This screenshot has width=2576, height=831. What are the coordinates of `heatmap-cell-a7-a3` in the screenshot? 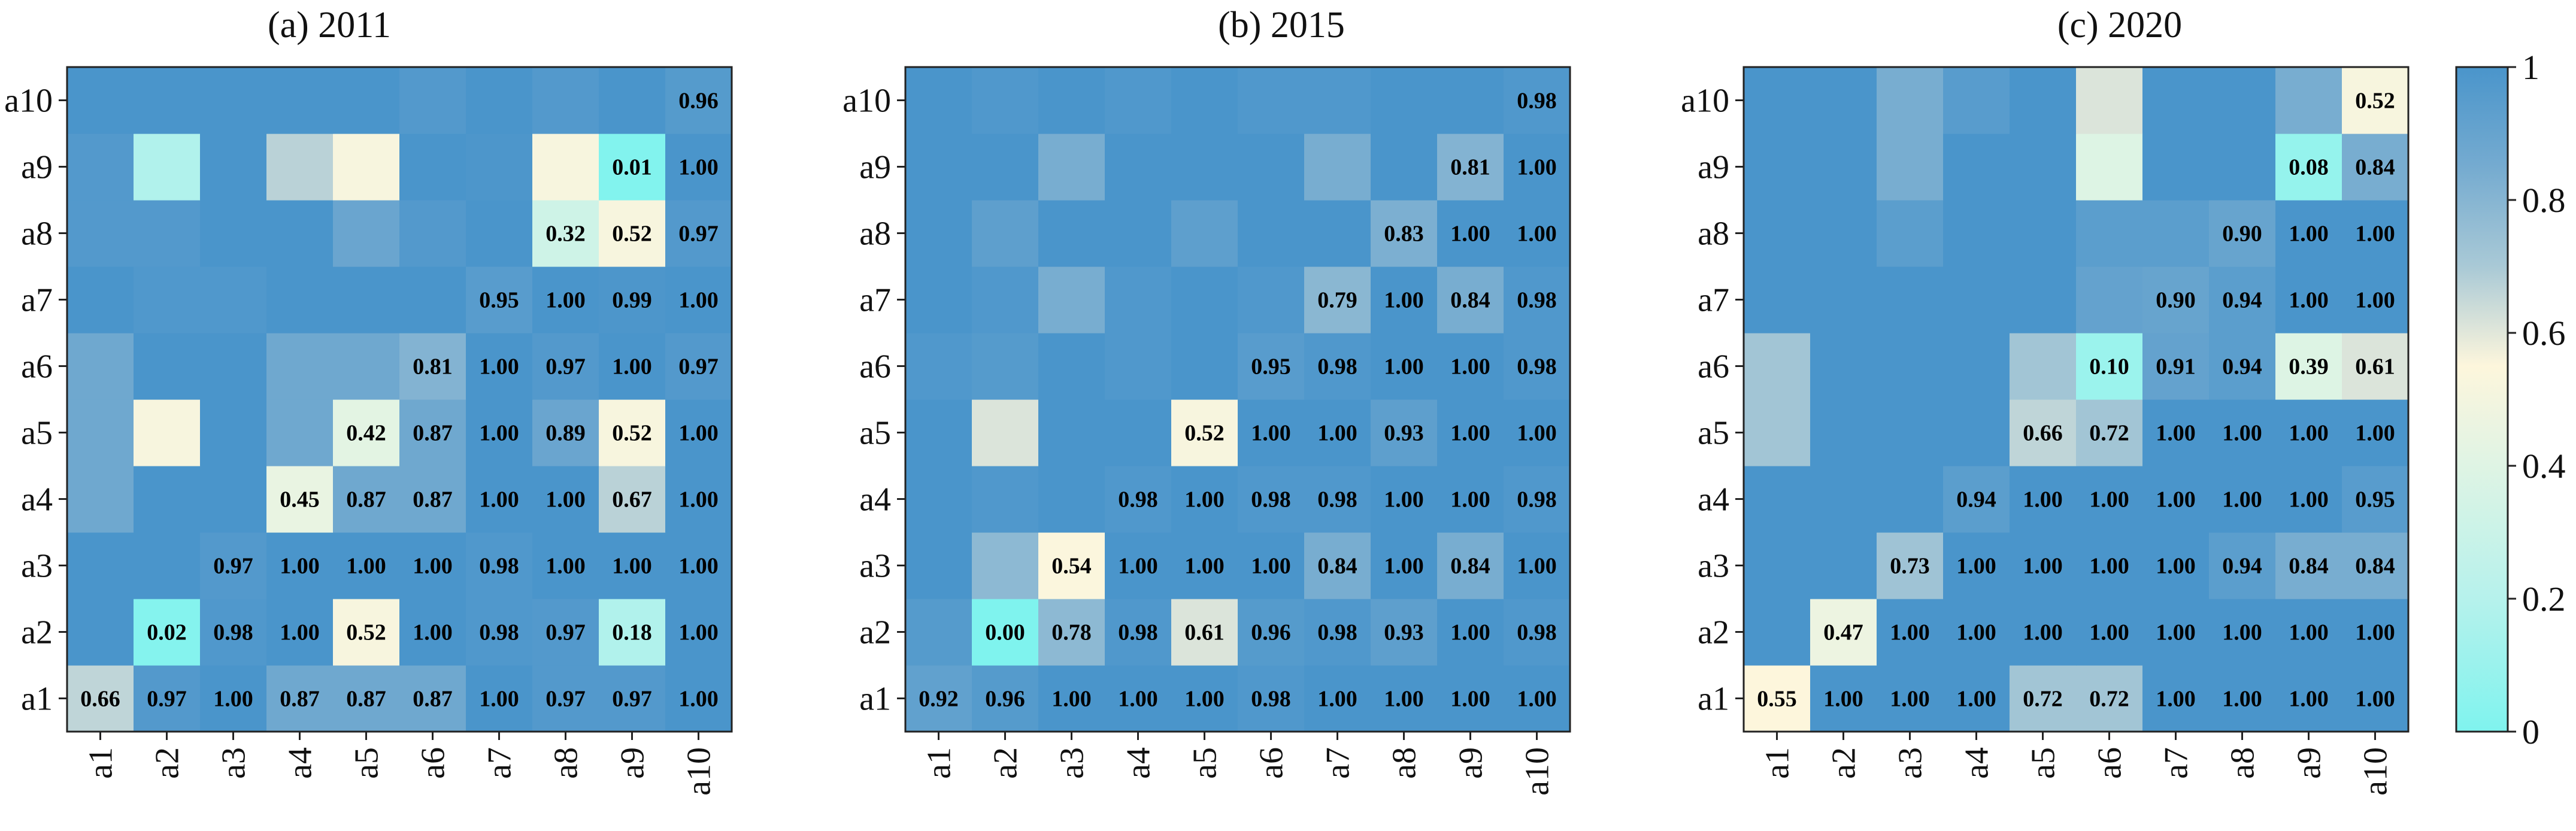 It's located at (233, 299).